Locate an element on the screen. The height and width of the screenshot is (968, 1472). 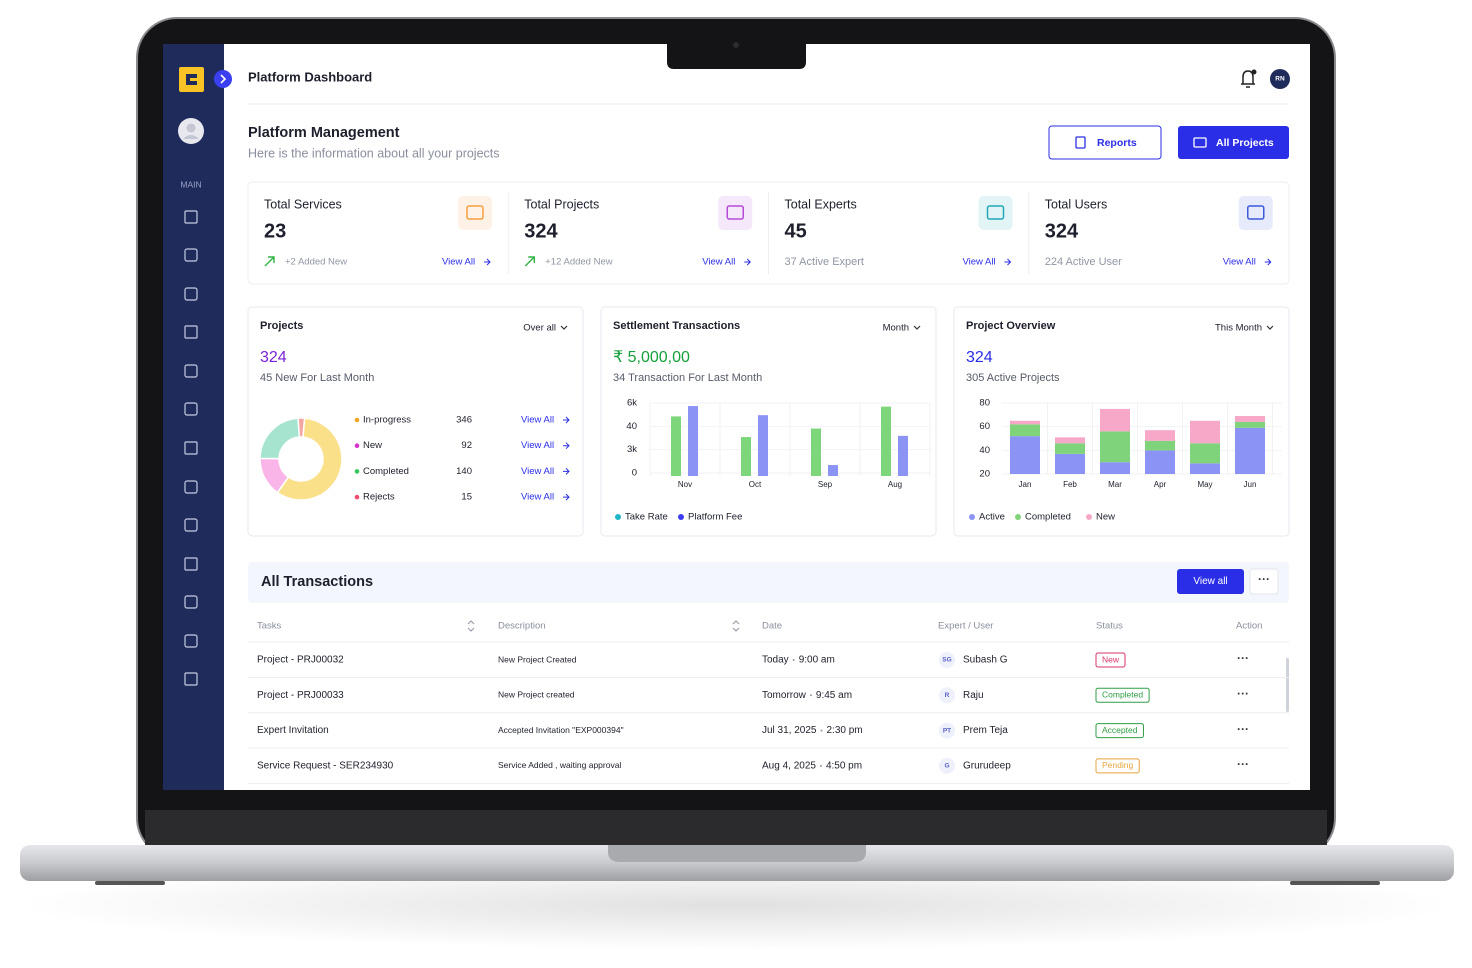
logo is located at coordinates (191, 79).